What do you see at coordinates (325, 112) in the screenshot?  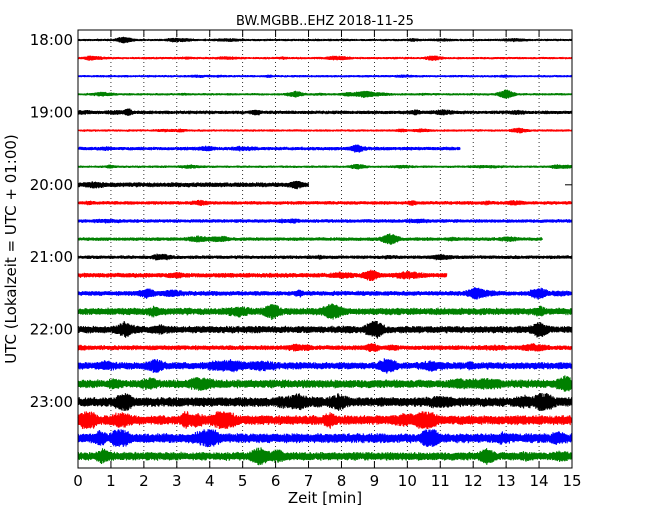 I see `trace-1900` at bounding box center [325, 112].